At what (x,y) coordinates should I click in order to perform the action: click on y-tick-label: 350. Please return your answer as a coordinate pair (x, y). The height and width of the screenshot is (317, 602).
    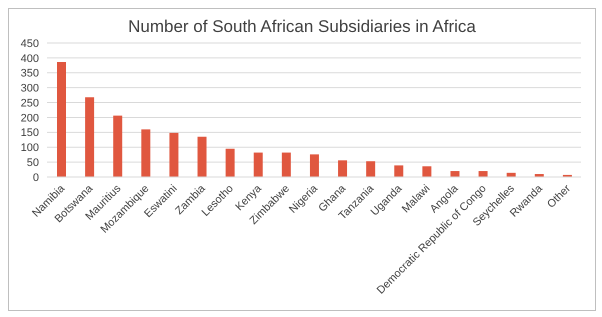
    Looking at the image, I should click on (29, 74).